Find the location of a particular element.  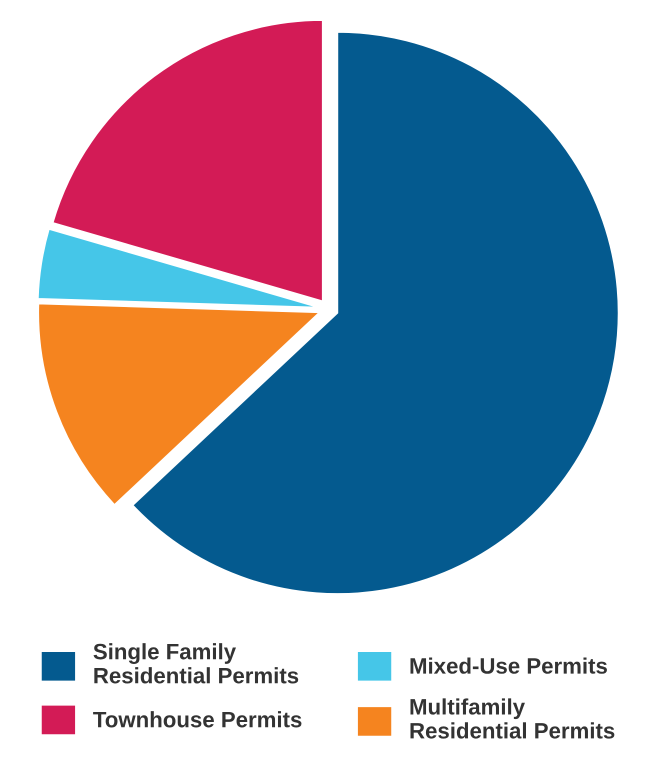

legend-label: Multifamily Residential Permits is located at coordinates (512, 718).